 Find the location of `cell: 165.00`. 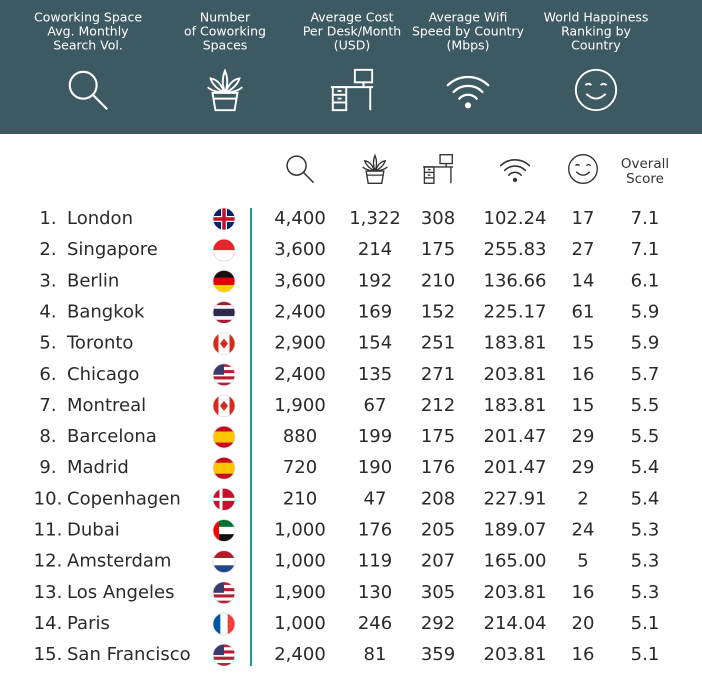

cell: 165.00 is located at coordinates (515, 561).